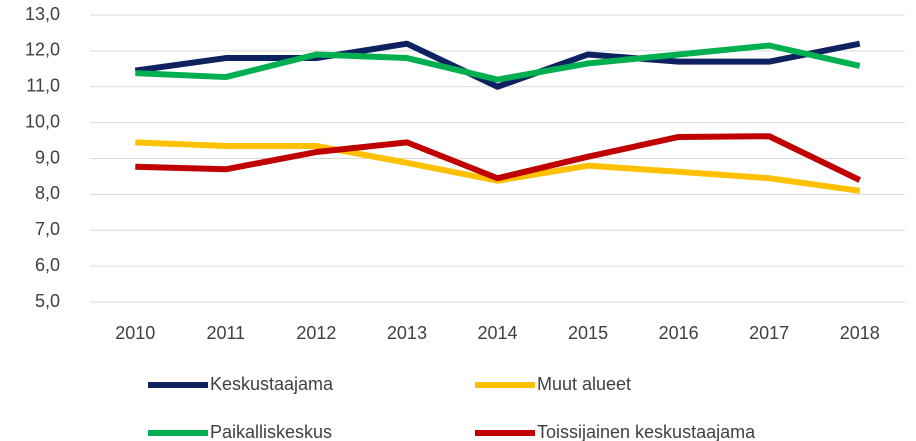 The image size is (916, 441). Describe the element at coordinates (47, 193) in the screenshot. I see `y-tick-label: 8,0` at that location.